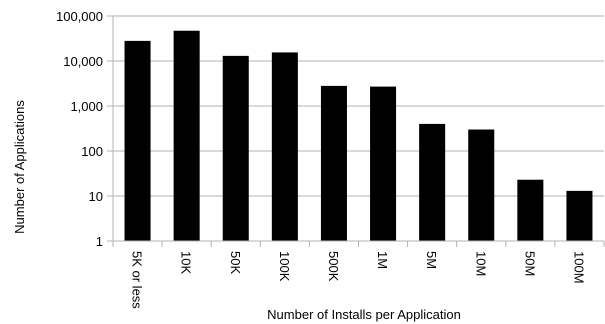 The height and width of the screenshot is (324, 605). Describe the element at coordinates (79, 16) in the screenshot. I see `y-tick-label: 100,000` at that location.